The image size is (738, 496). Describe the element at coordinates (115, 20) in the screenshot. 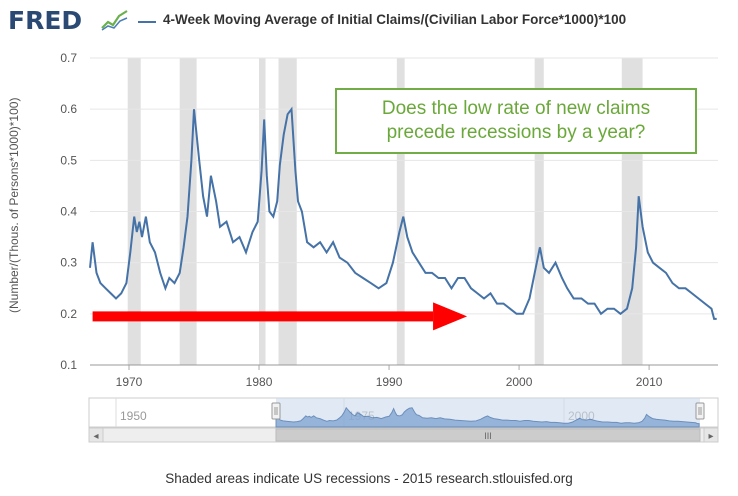

I see `chart-line-icon` at that location.